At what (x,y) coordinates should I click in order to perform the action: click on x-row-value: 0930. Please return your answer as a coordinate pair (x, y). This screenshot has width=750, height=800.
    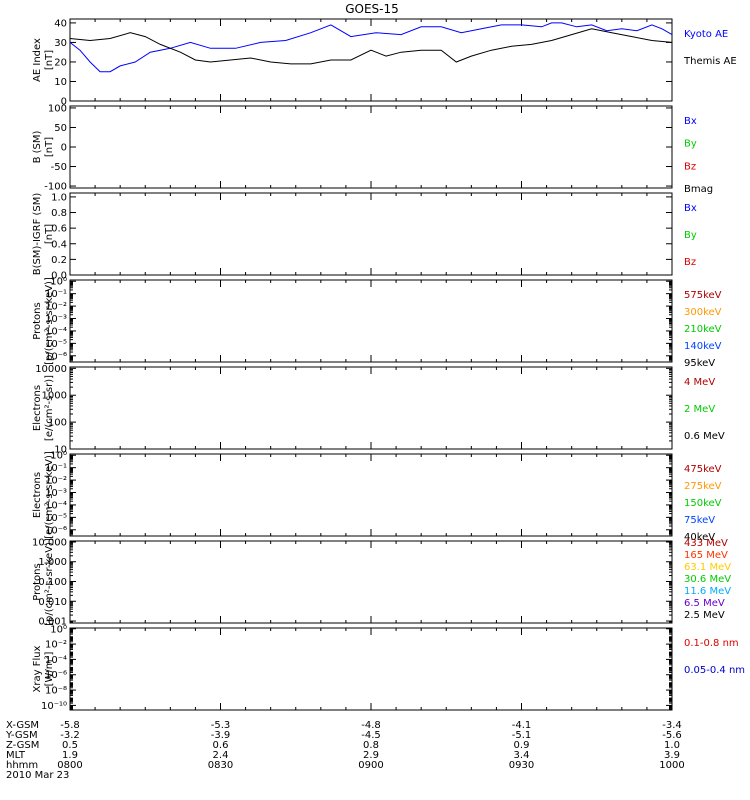
    Looking at the image, I should click on (521, 765).